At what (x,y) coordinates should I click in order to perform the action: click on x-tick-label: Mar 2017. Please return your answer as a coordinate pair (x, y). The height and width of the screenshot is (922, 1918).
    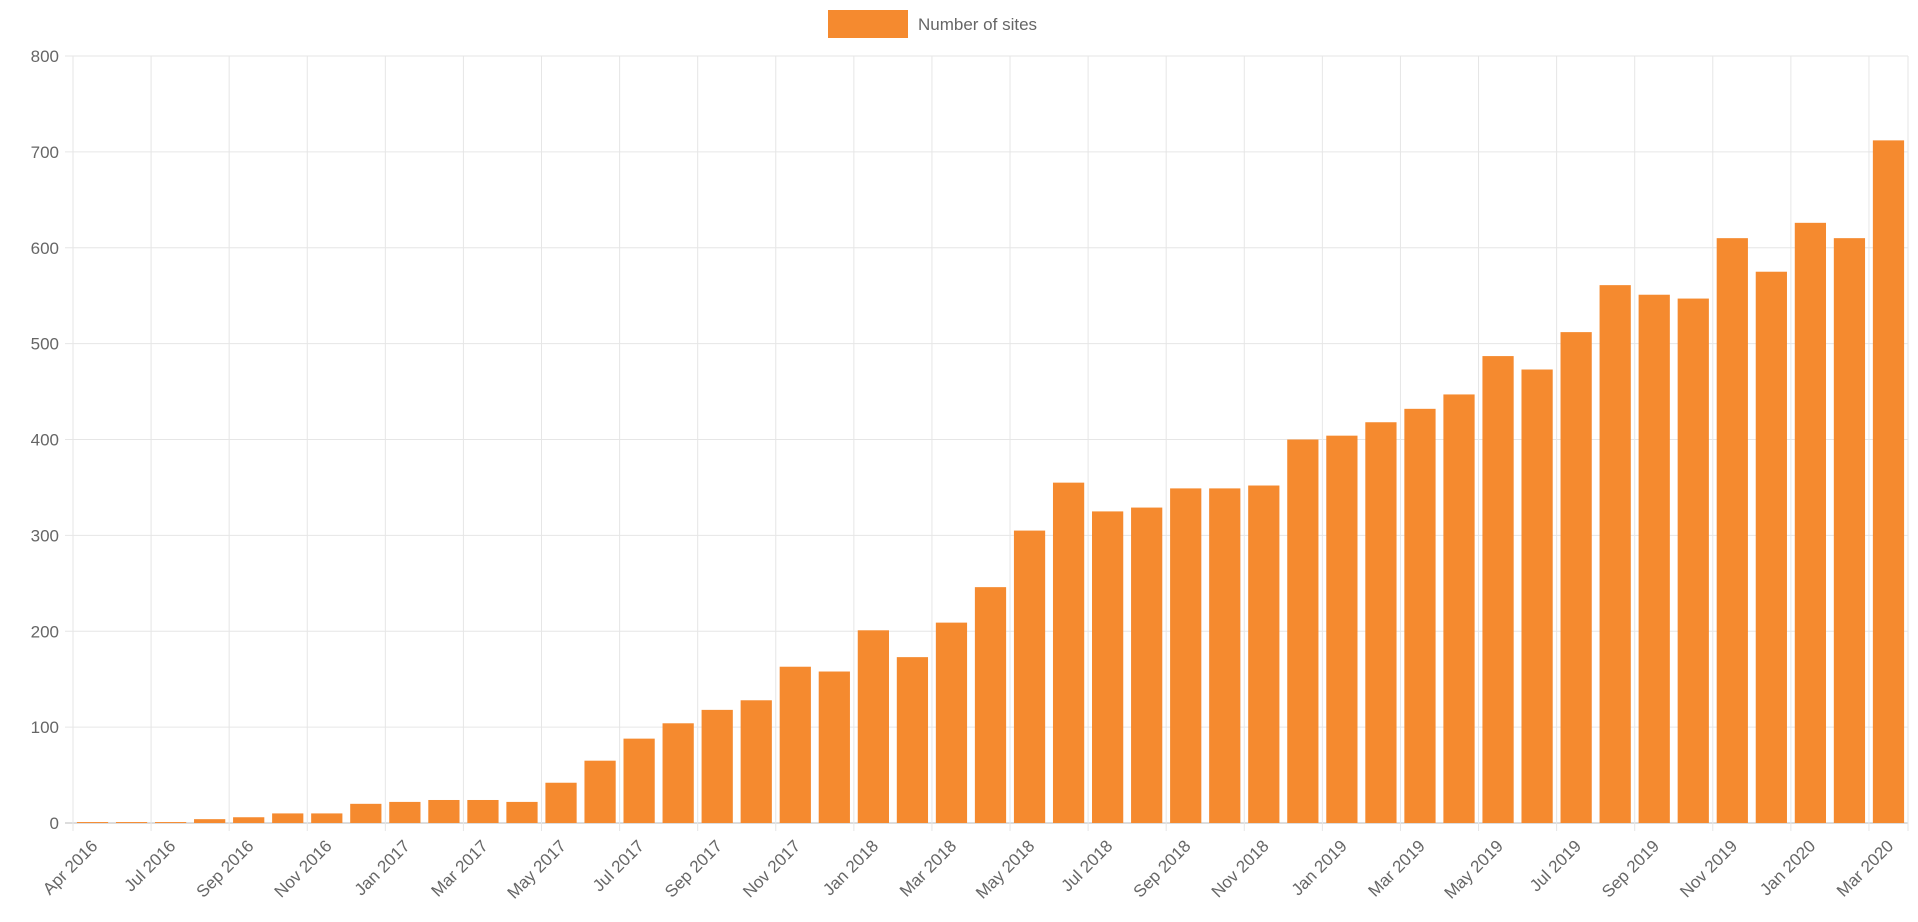
    Looking at the image, I should click on (460, 868).